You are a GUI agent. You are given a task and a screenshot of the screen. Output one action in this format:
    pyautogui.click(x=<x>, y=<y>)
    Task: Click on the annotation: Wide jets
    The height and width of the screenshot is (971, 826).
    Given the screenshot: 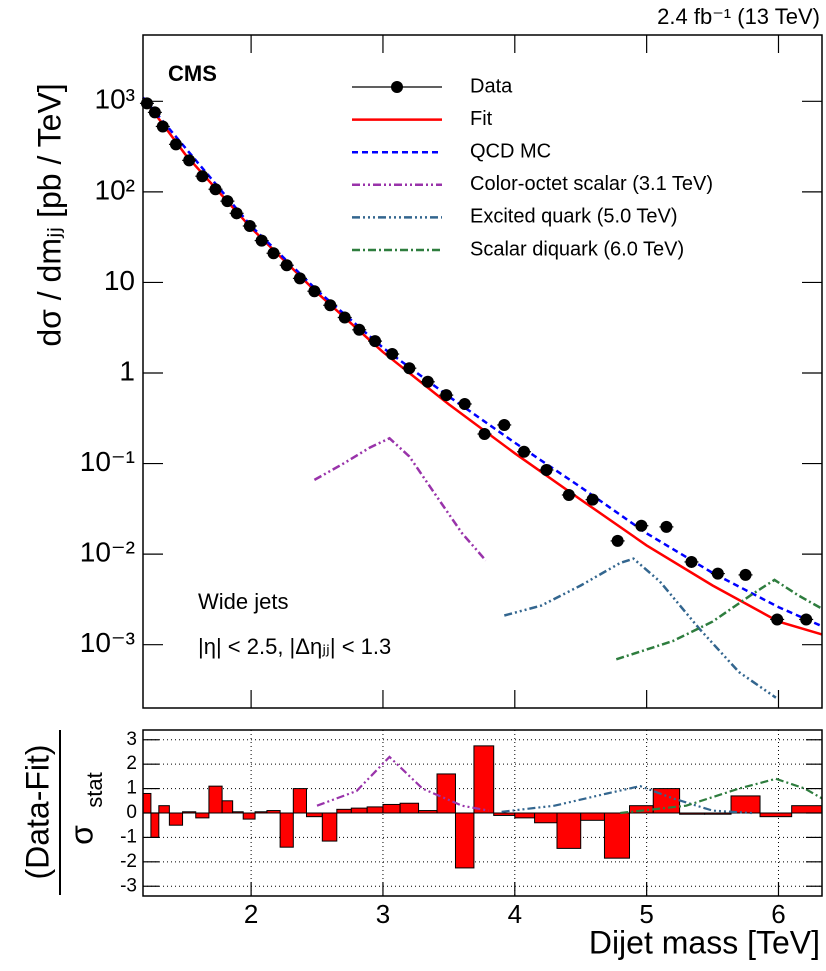 What is the action you would take?
    pyautogui.click(x=243, y=601)
    